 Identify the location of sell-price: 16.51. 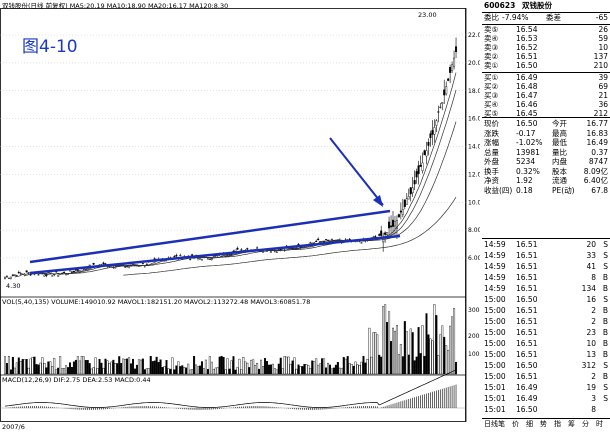
(527, 56).